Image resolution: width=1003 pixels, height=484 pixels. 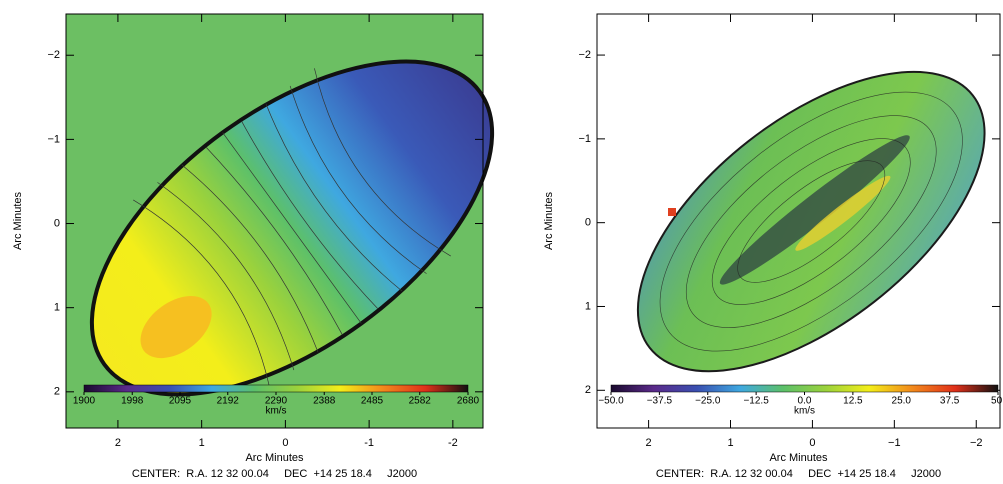 What do you see at coordinates (756, 401) in the screenshot?
I see `colorbar-tick-label: −12.5` at bounding box center [756, 401].